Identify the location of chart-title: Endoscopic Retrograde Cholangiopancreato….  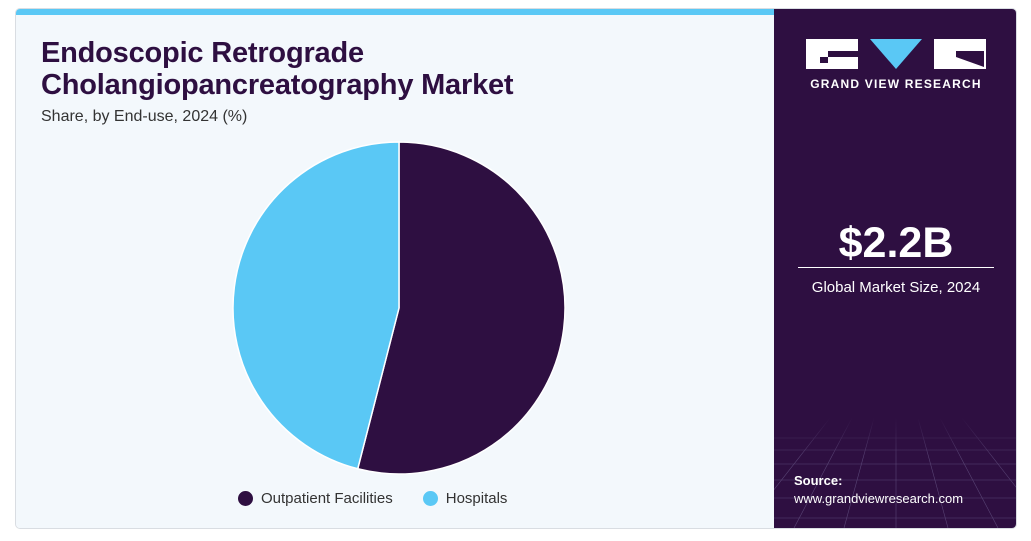
(277, 69).